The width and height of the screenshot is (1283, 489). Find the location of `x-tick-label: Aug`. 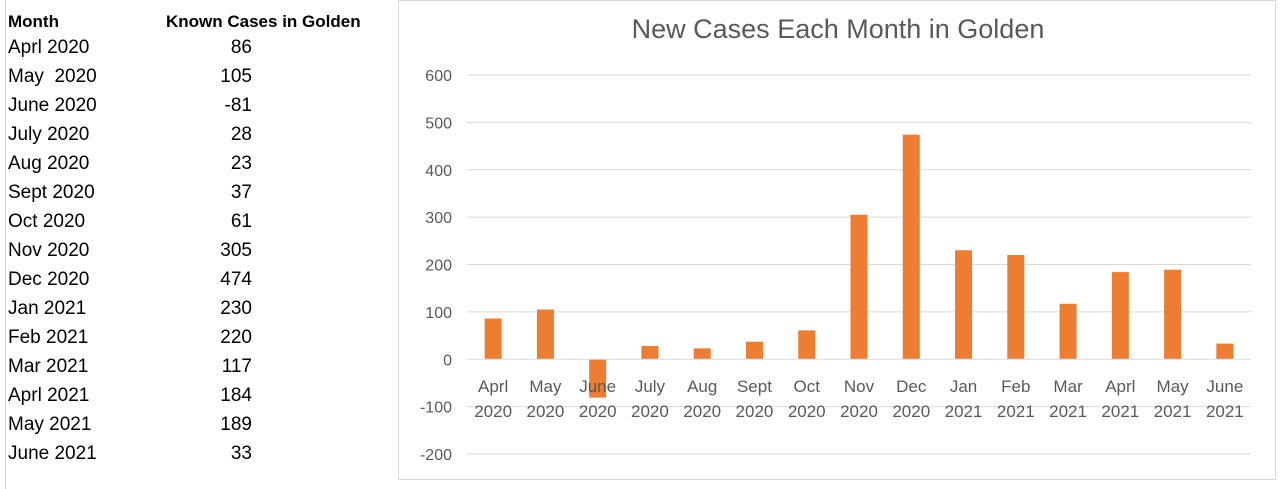

x-tick-label: Aug is located at coordinates (702, 386).